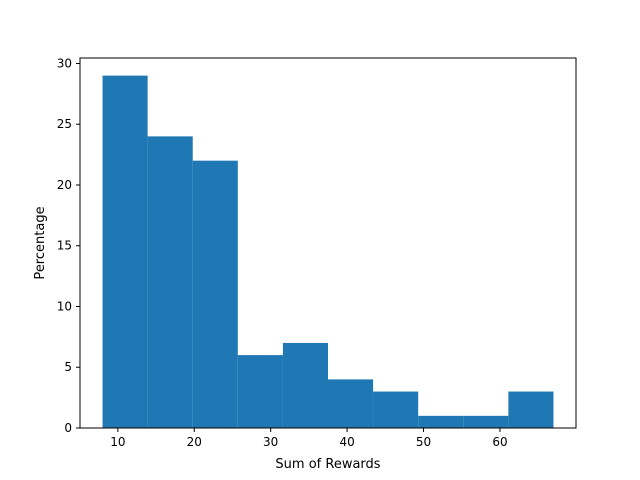  What do you see at coordinates (64, 185) in the screenshot?
I see `y-tick-label: 20` at bounding box center [64, 185].